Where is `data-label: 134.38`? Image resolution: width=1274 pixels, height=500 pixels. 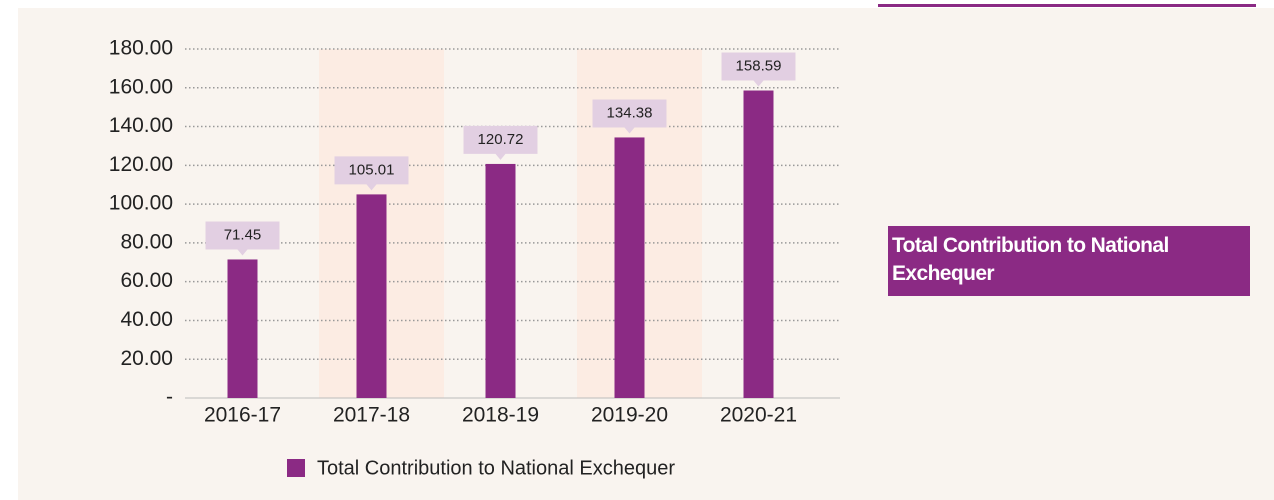 data-label: 134.38 is located at coordinates (630, 112).